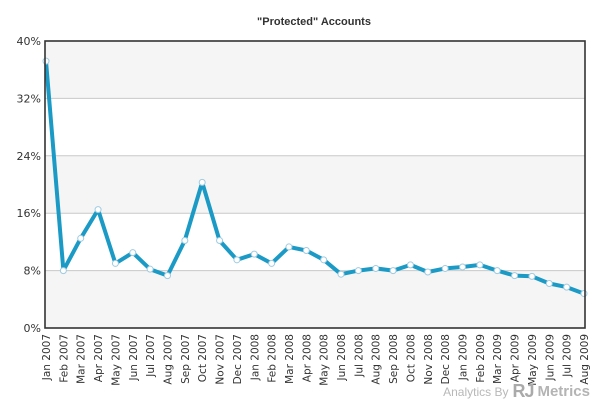  Describe the element at coordinates (255, 357) in the screenshot. I see `x-tick-label: Jan 2008` at that location.